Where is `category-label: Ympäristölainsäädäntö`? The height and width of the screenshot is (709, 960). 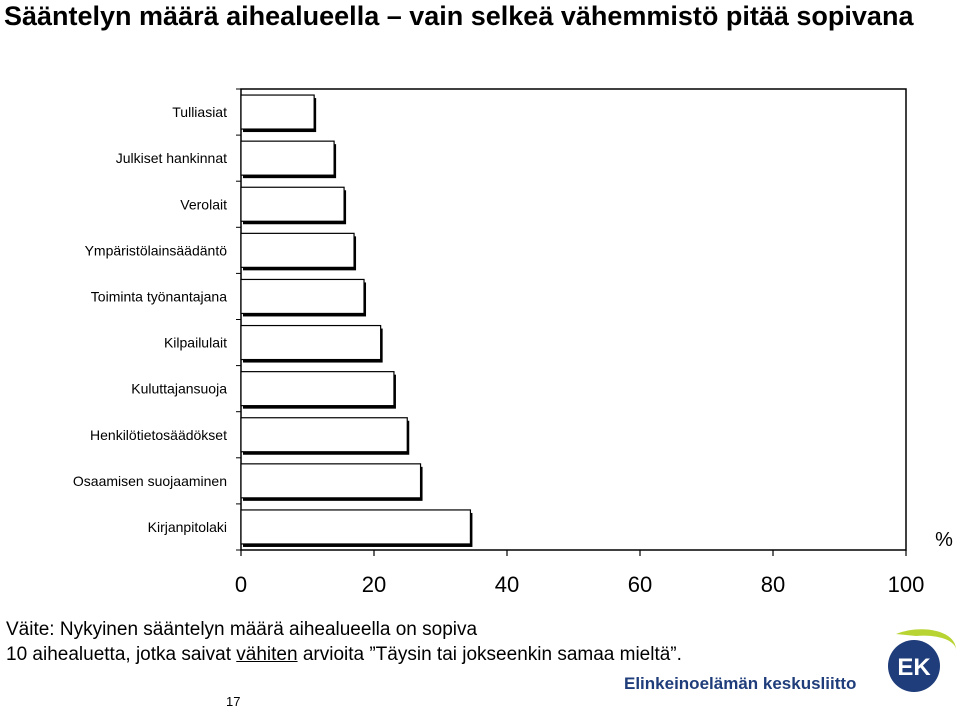 category-label: Ympäristölainsäädäntö is located at coordinates (156, 250).